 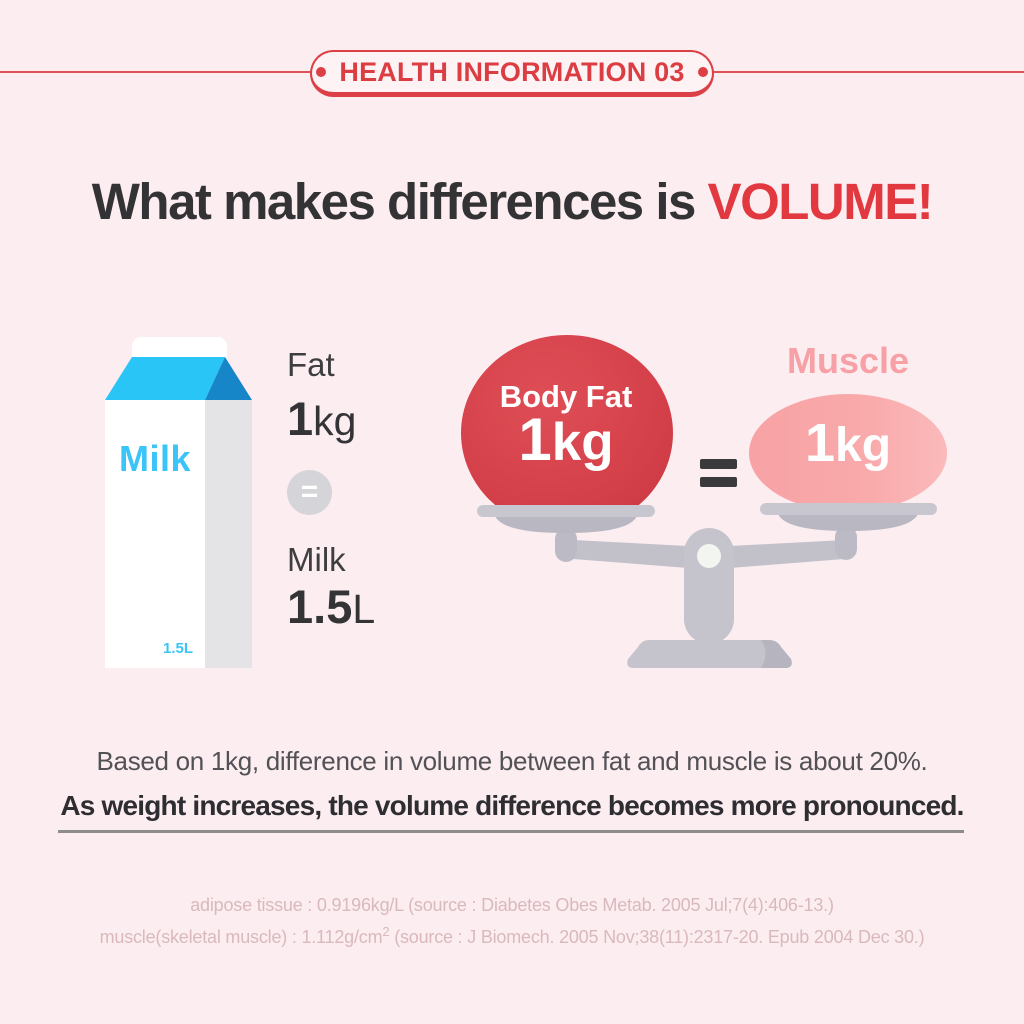 What do you see at coordinates (776, 654) in the screenshot?
I see `scale-base-shadow` at bounding box center [776, 654].